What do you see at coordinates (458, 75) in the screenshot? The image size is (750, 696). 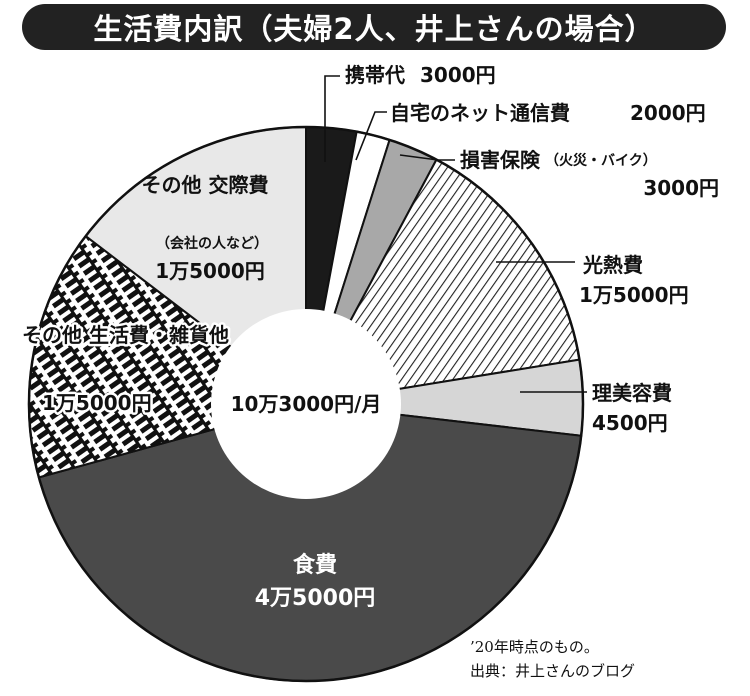 I see `slice-value-mobile: 3000円` at bounding box center [458, 75].